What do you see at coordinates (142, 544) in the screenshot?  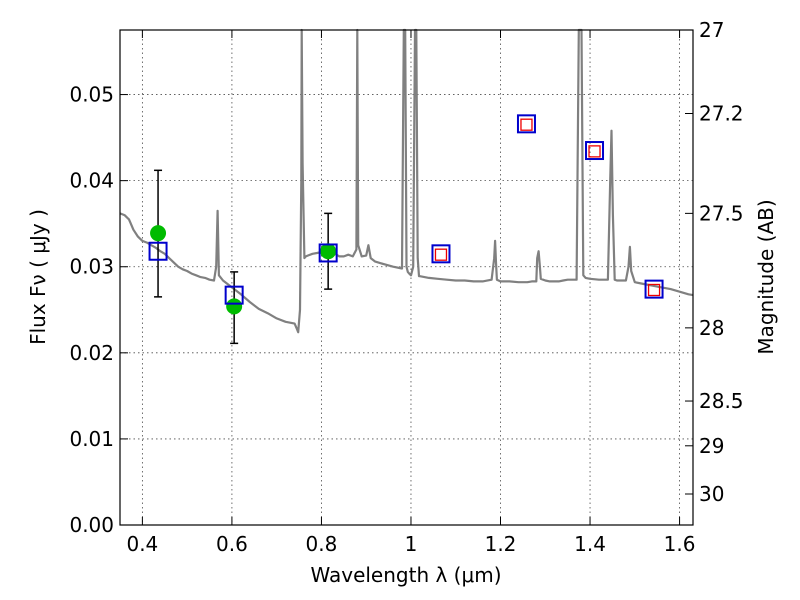 I see `x-tick-label: 0.4` at bounding box center [142, 544].